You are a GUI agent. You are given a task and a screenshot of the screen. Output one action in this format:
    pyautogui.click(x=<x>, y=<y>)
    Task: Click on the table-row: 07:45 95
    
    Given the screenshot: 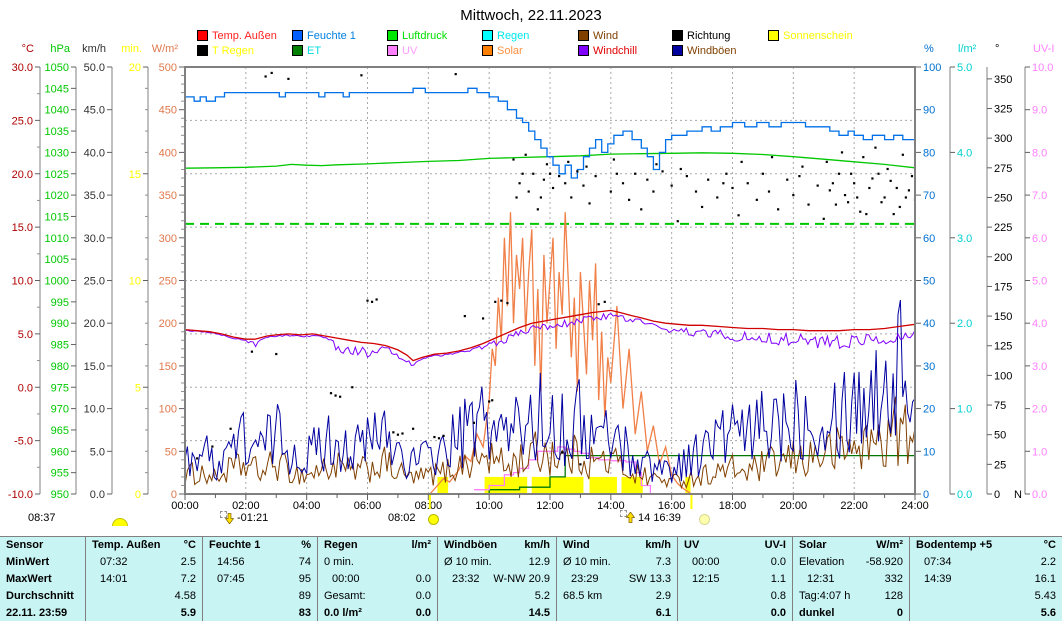 What is the action you would take?
    pyautogui.click(x=264, y=579)
    